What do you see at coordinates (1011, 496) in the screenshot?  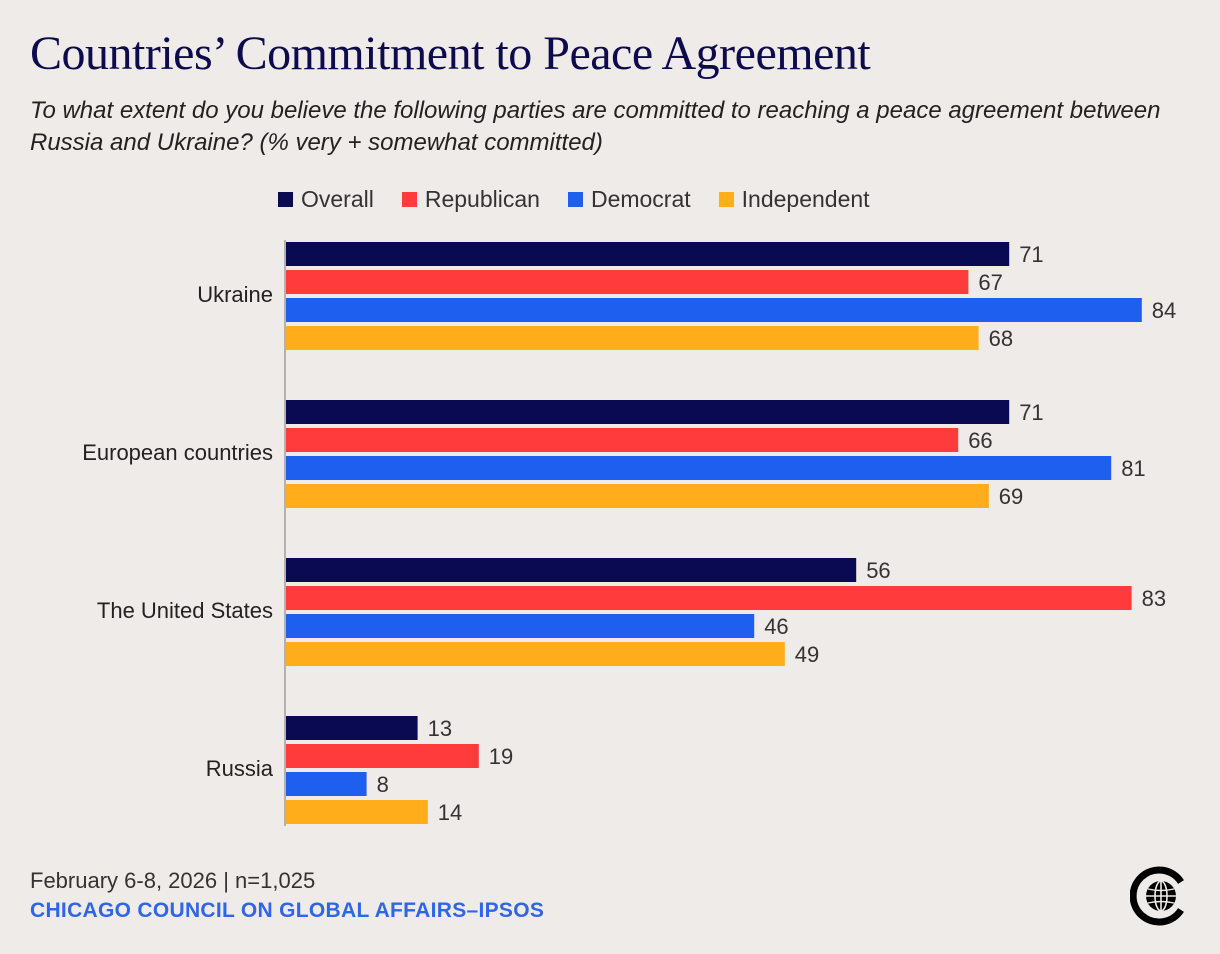 I see `data-label-european-countries-independent: 69` at bounding box center [1011, 496].